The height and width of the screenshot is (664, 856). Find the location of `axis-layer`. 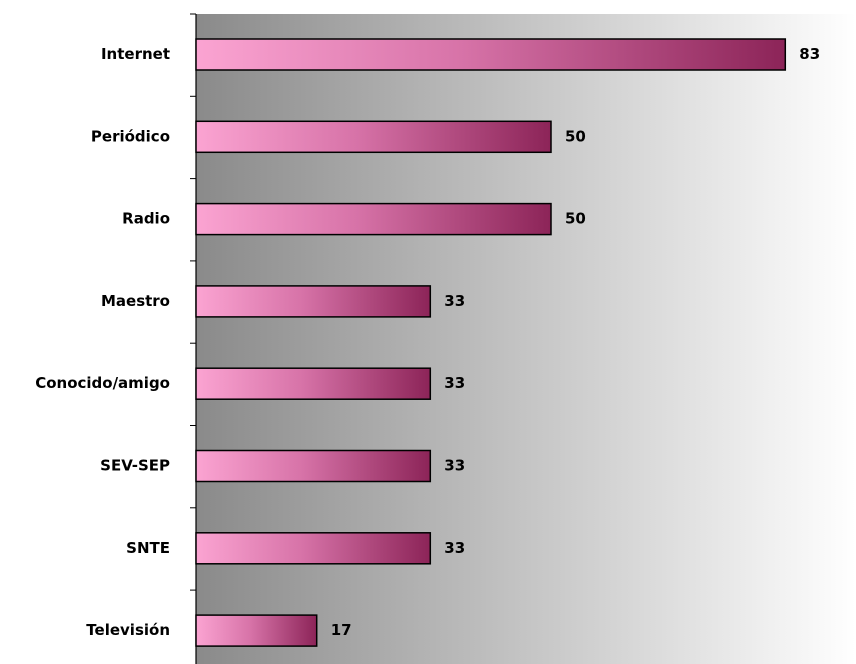

axis-layer is located at coordinates (193, 339).